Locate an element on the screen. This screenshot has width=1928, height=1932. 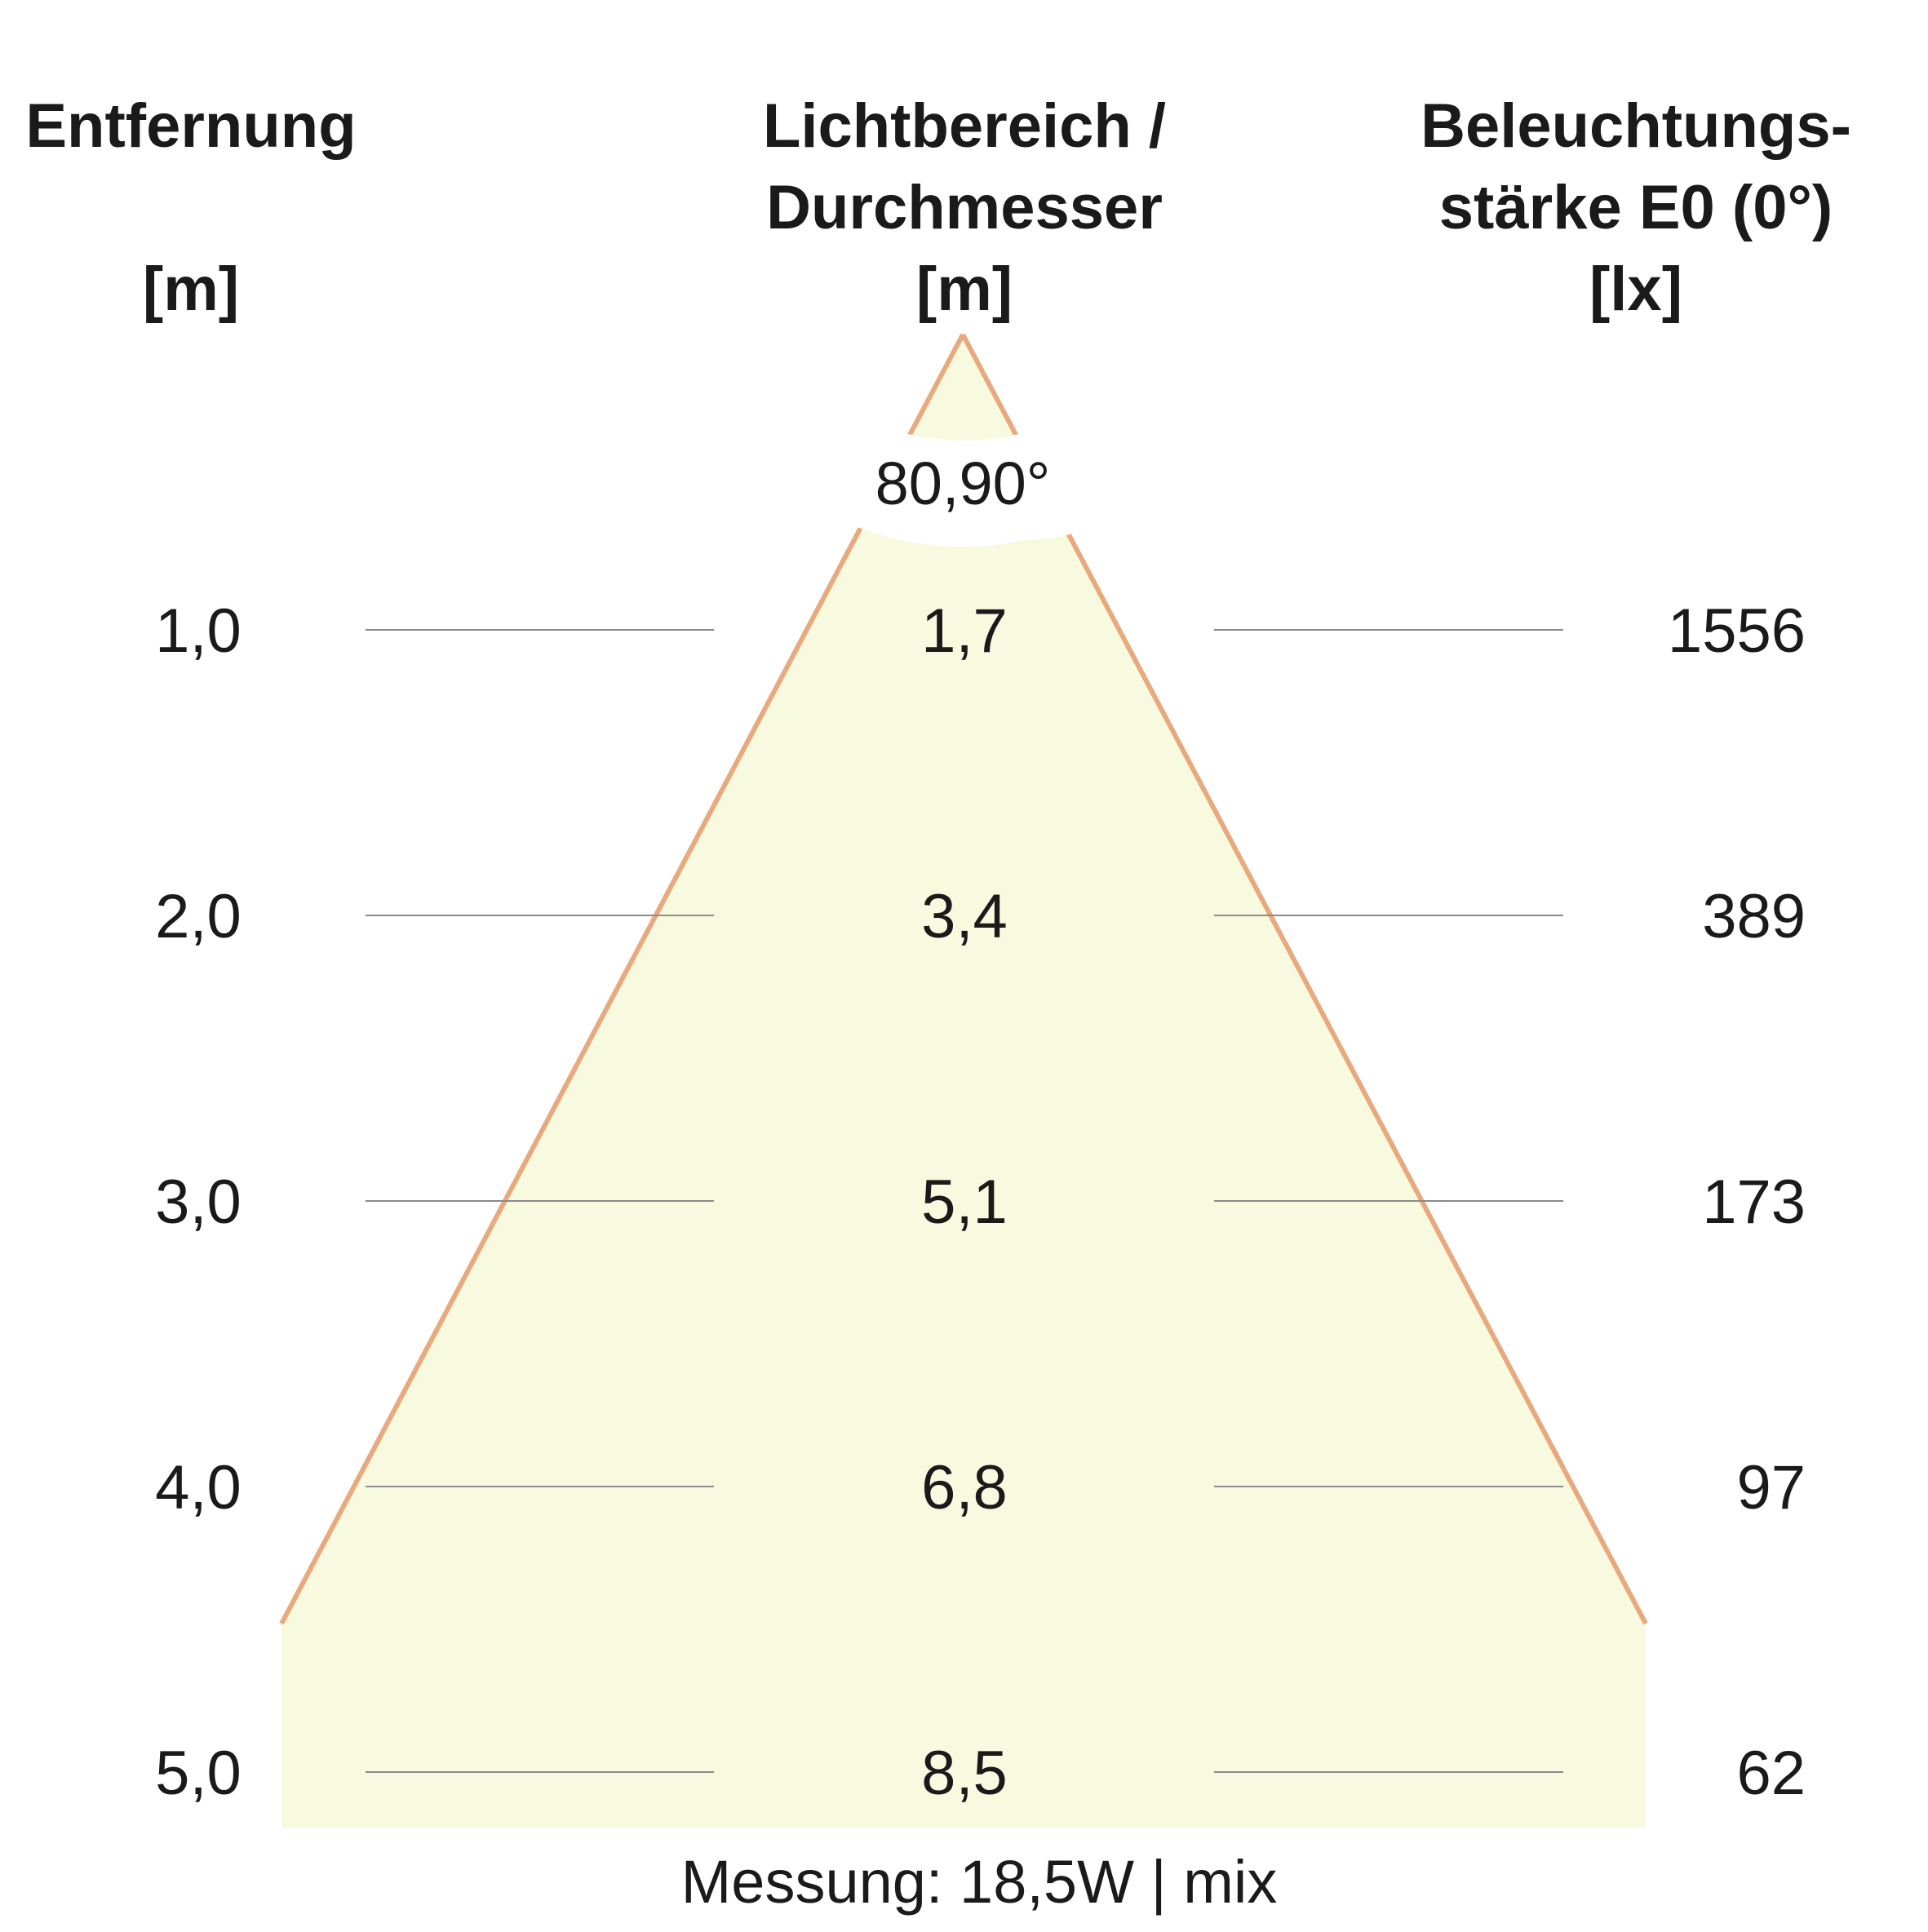
header-distance-unit: [m] is located at coordinates (191, 290).